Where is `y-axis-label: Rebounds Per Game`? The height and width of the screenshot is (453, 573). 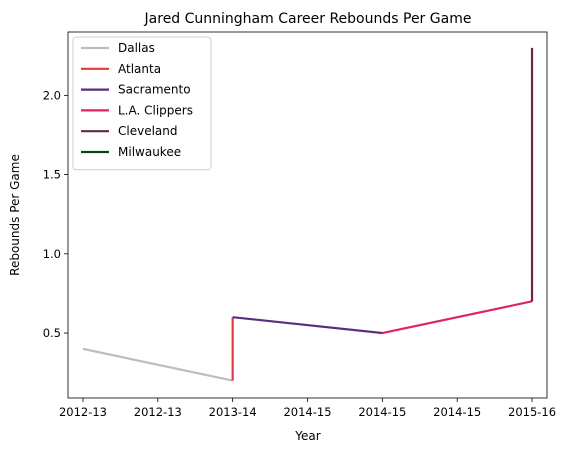
y-axis-label: Rebounds Per Game is located at coordinates (15, 215).